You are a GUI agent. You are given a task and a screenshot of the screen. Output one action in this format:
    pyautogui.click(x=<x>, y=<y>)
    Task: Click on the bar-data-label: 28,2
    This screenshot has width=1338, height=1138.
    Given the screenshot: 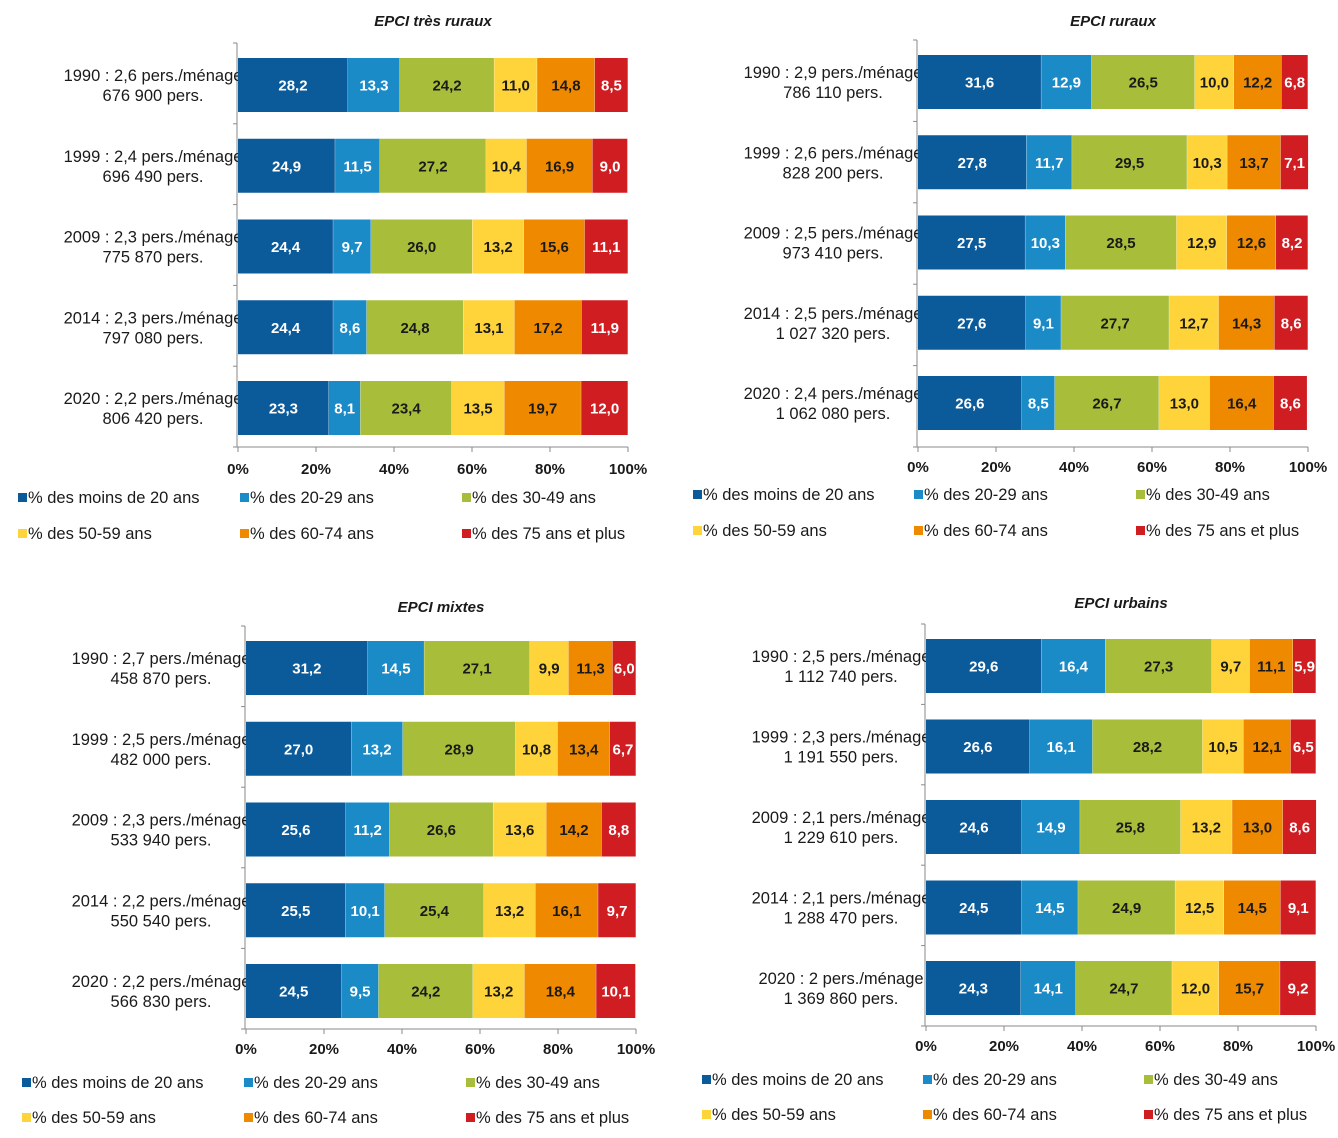 What is the action you would take?
    pyautogui.click(x=292, y=86)
    